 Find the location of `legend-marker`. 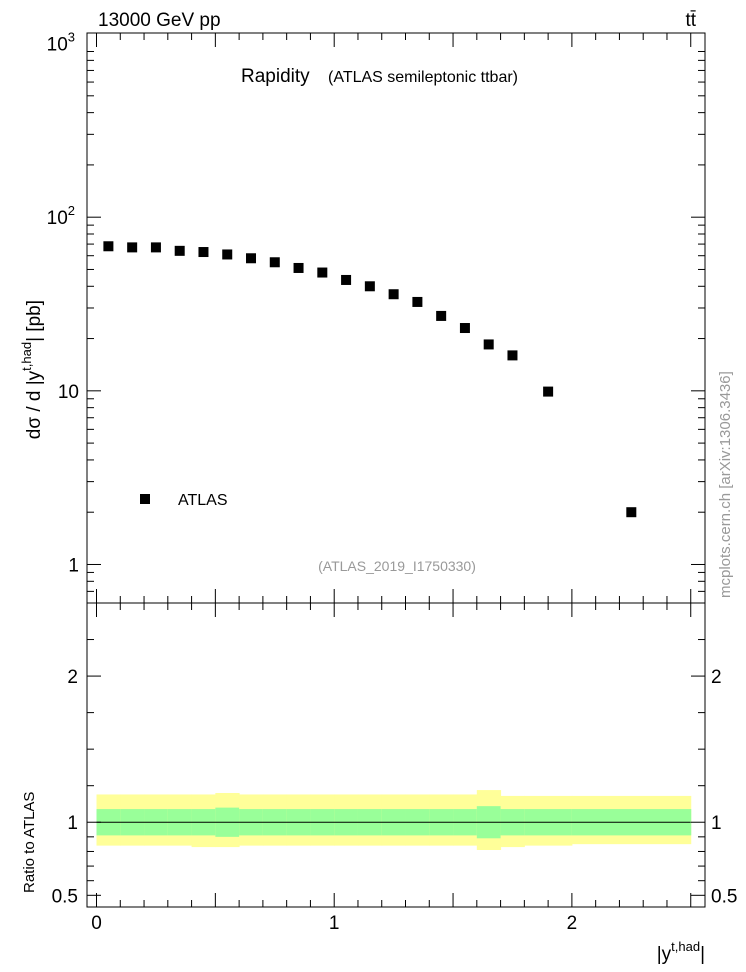

legend-marker is located at coordinates (145, 499).